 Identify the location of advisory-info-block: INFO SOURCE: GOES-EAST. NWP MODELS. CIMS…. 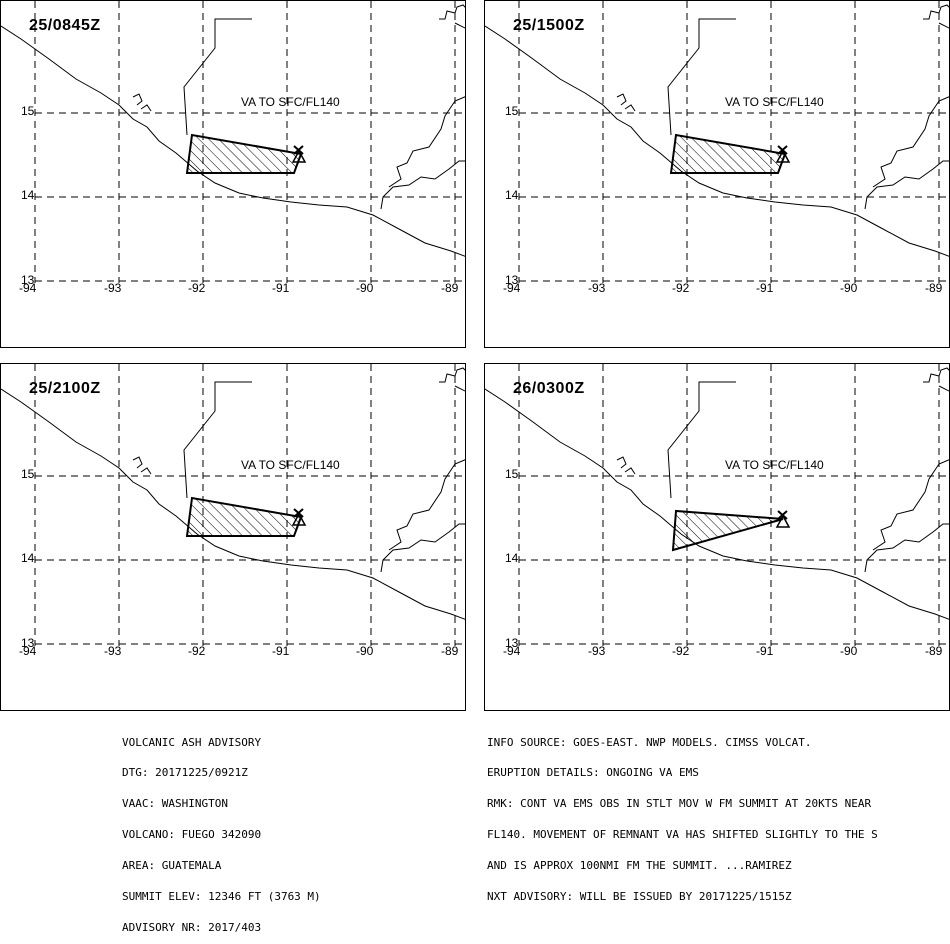
(682, 815).